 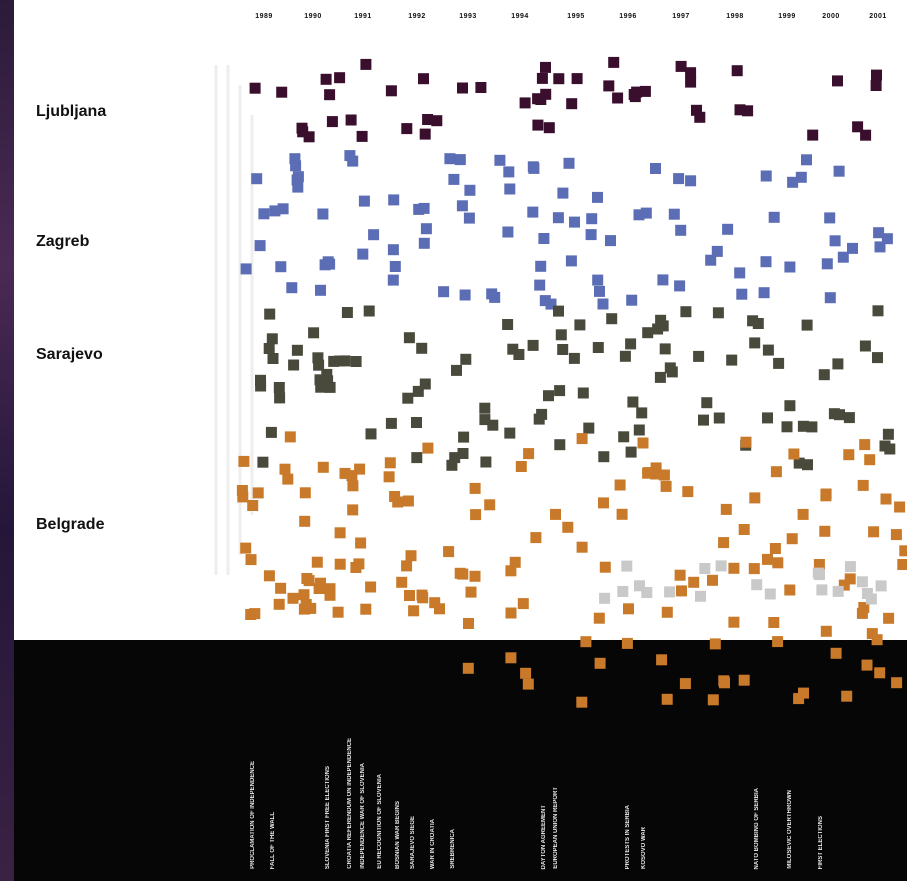 What do you see at coordinates (417, 16) in the screenshot?
I see `year-tick-label: 1992` at bounding box center [417, 16].